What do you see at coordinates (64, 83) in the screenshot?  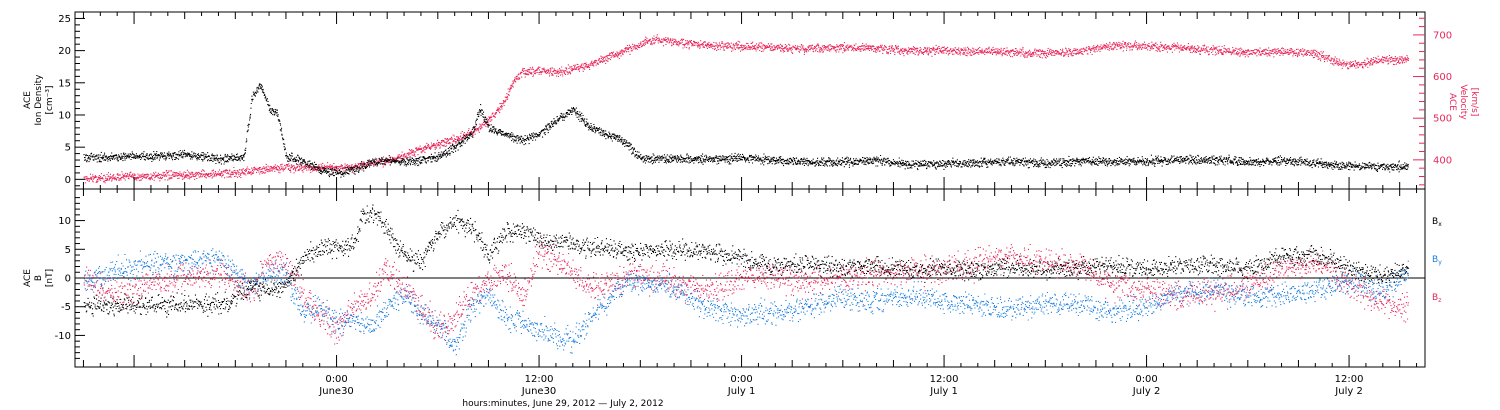 I see `density-tick-label: 15` at bounding box center [64, 83].